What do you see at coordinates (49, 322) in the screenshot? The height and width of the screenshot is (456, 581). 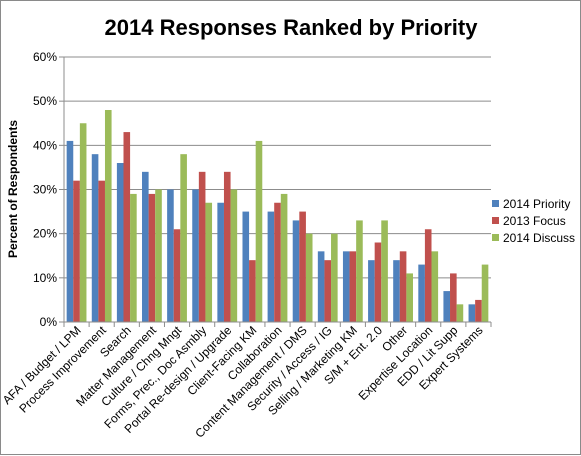 I see `y-tick-label: 0%` at bounding box center [49, 322].